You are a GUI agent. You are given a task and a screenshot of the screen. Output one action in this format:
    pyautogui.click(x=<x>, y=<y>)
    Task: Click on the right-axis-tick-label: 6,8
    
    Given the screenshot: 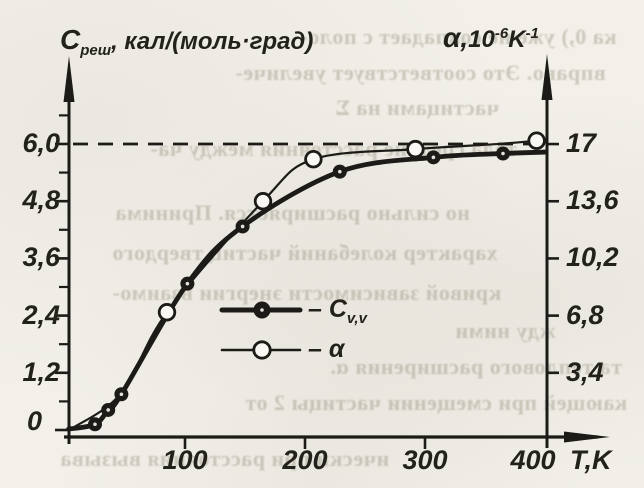 What is the action you would take?
    pyautogui.click(x=585, y=315)
    